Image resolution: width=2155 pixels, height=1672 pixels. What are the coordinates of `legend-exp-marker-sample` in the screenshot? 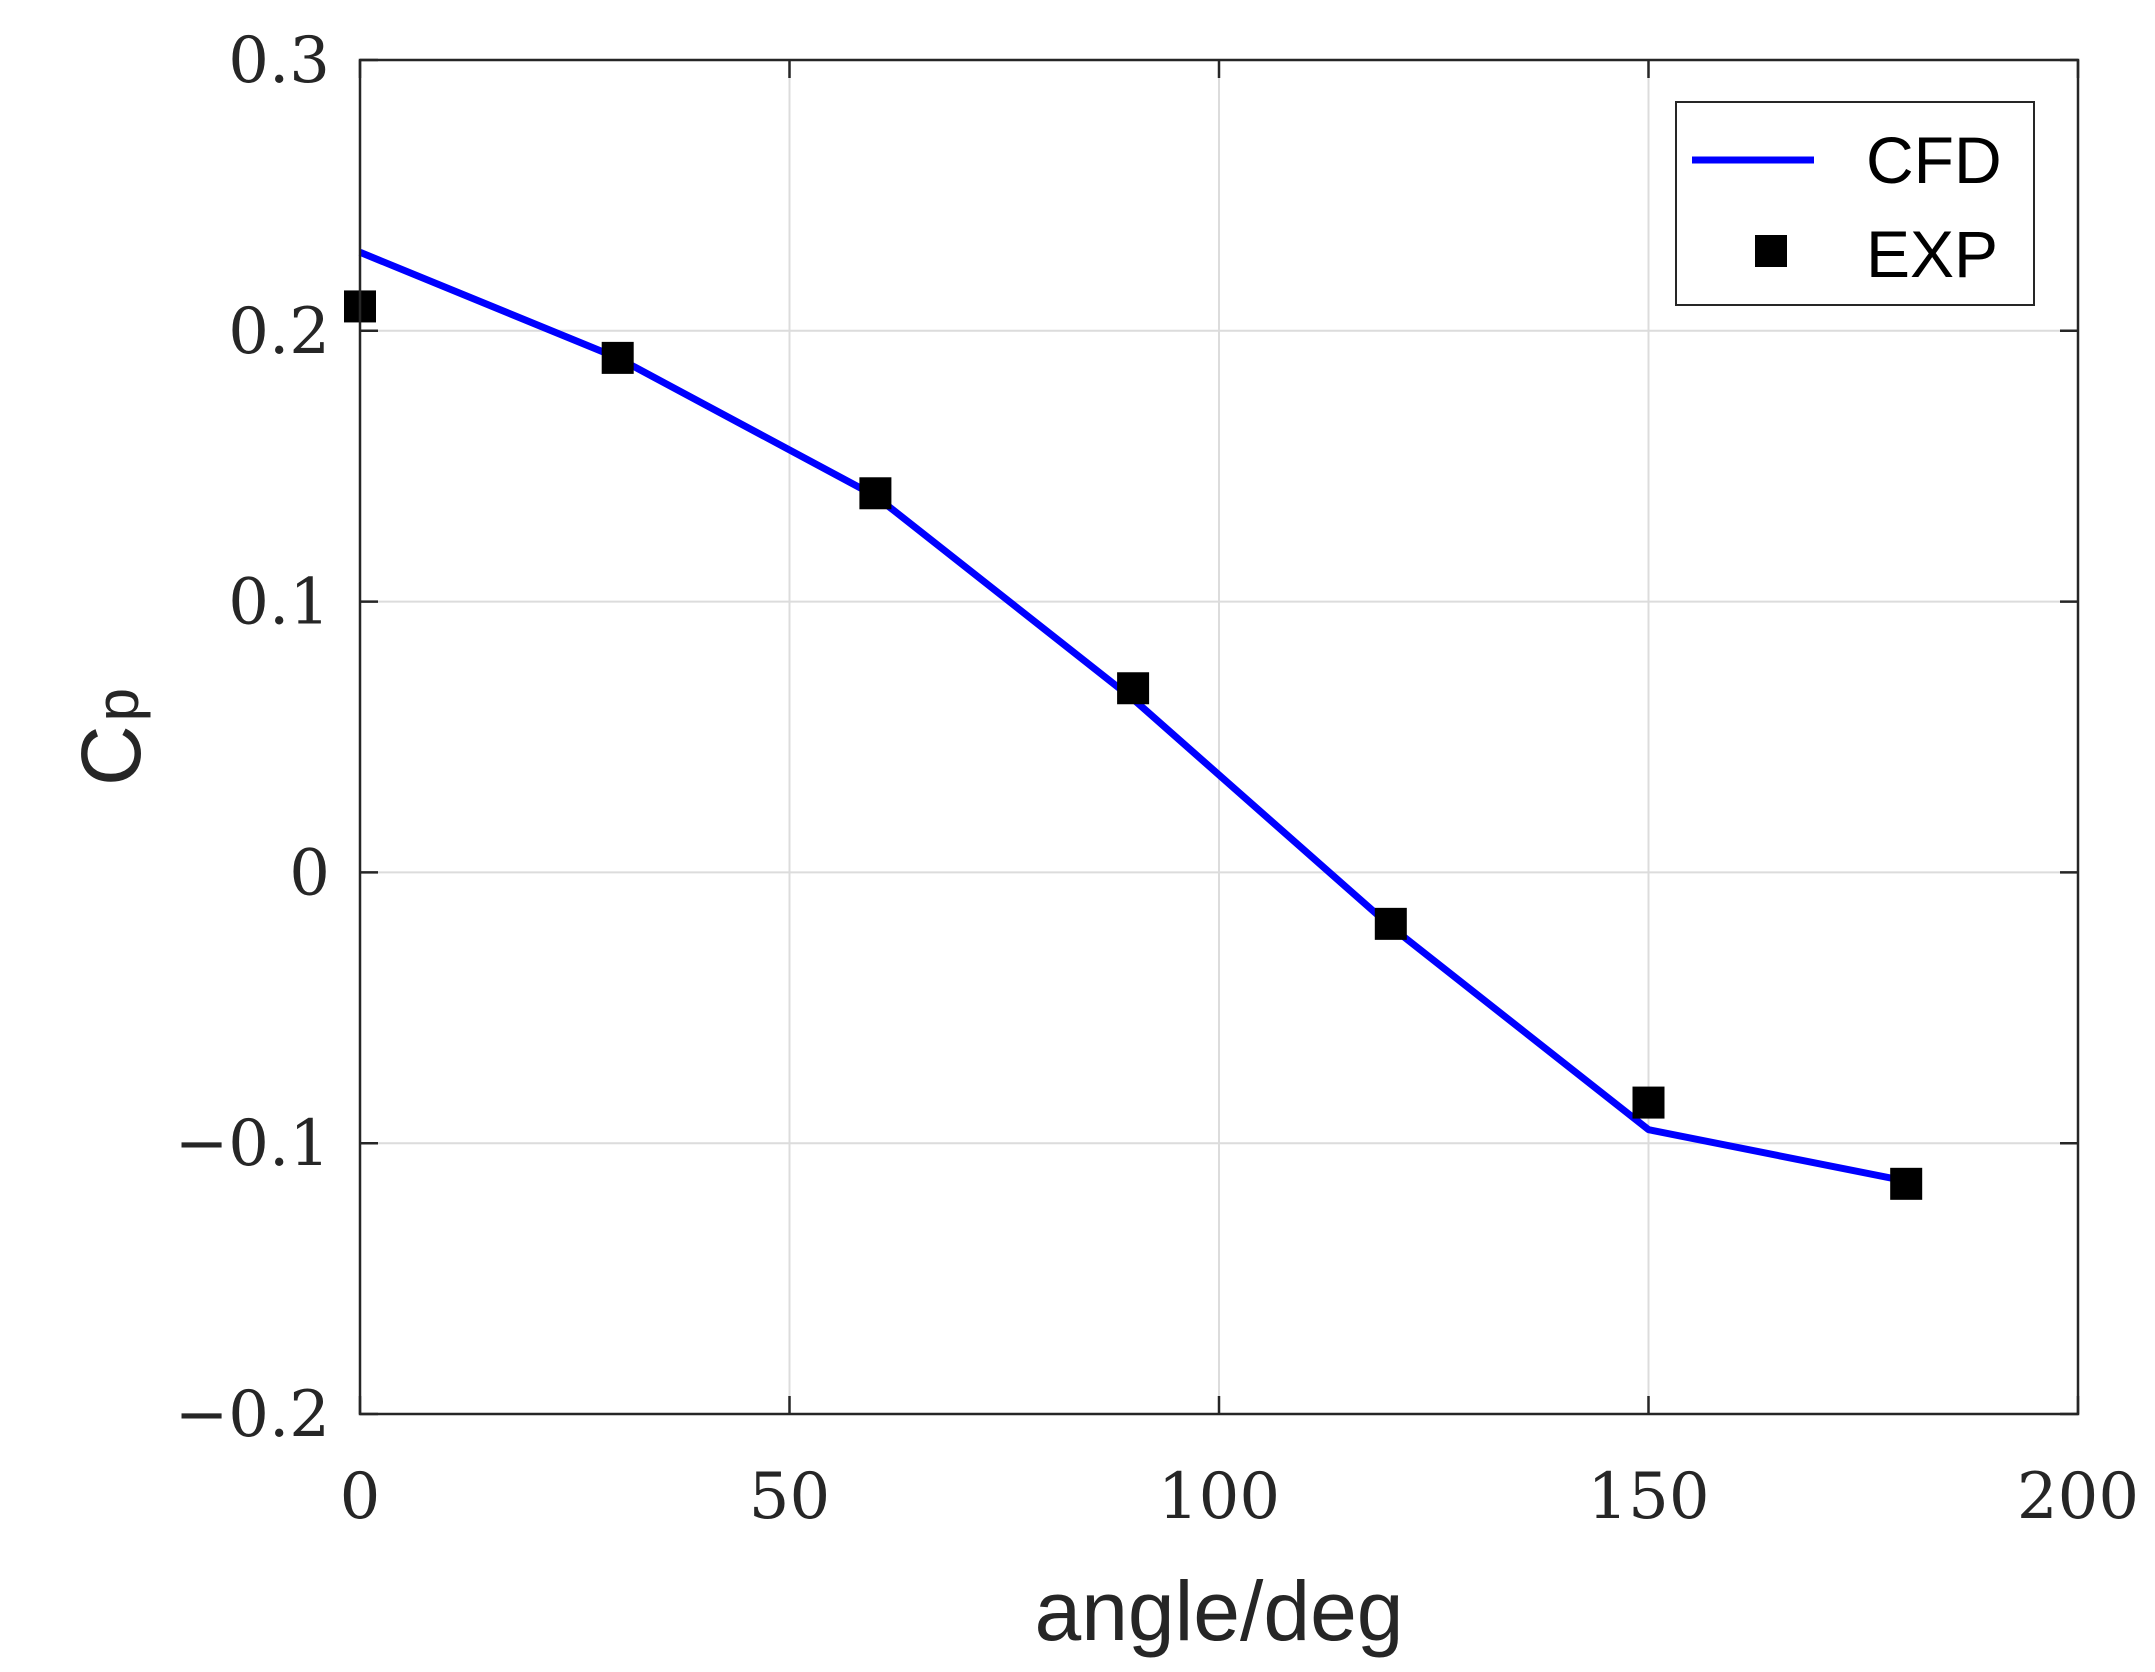 It's located at (1771, 251).